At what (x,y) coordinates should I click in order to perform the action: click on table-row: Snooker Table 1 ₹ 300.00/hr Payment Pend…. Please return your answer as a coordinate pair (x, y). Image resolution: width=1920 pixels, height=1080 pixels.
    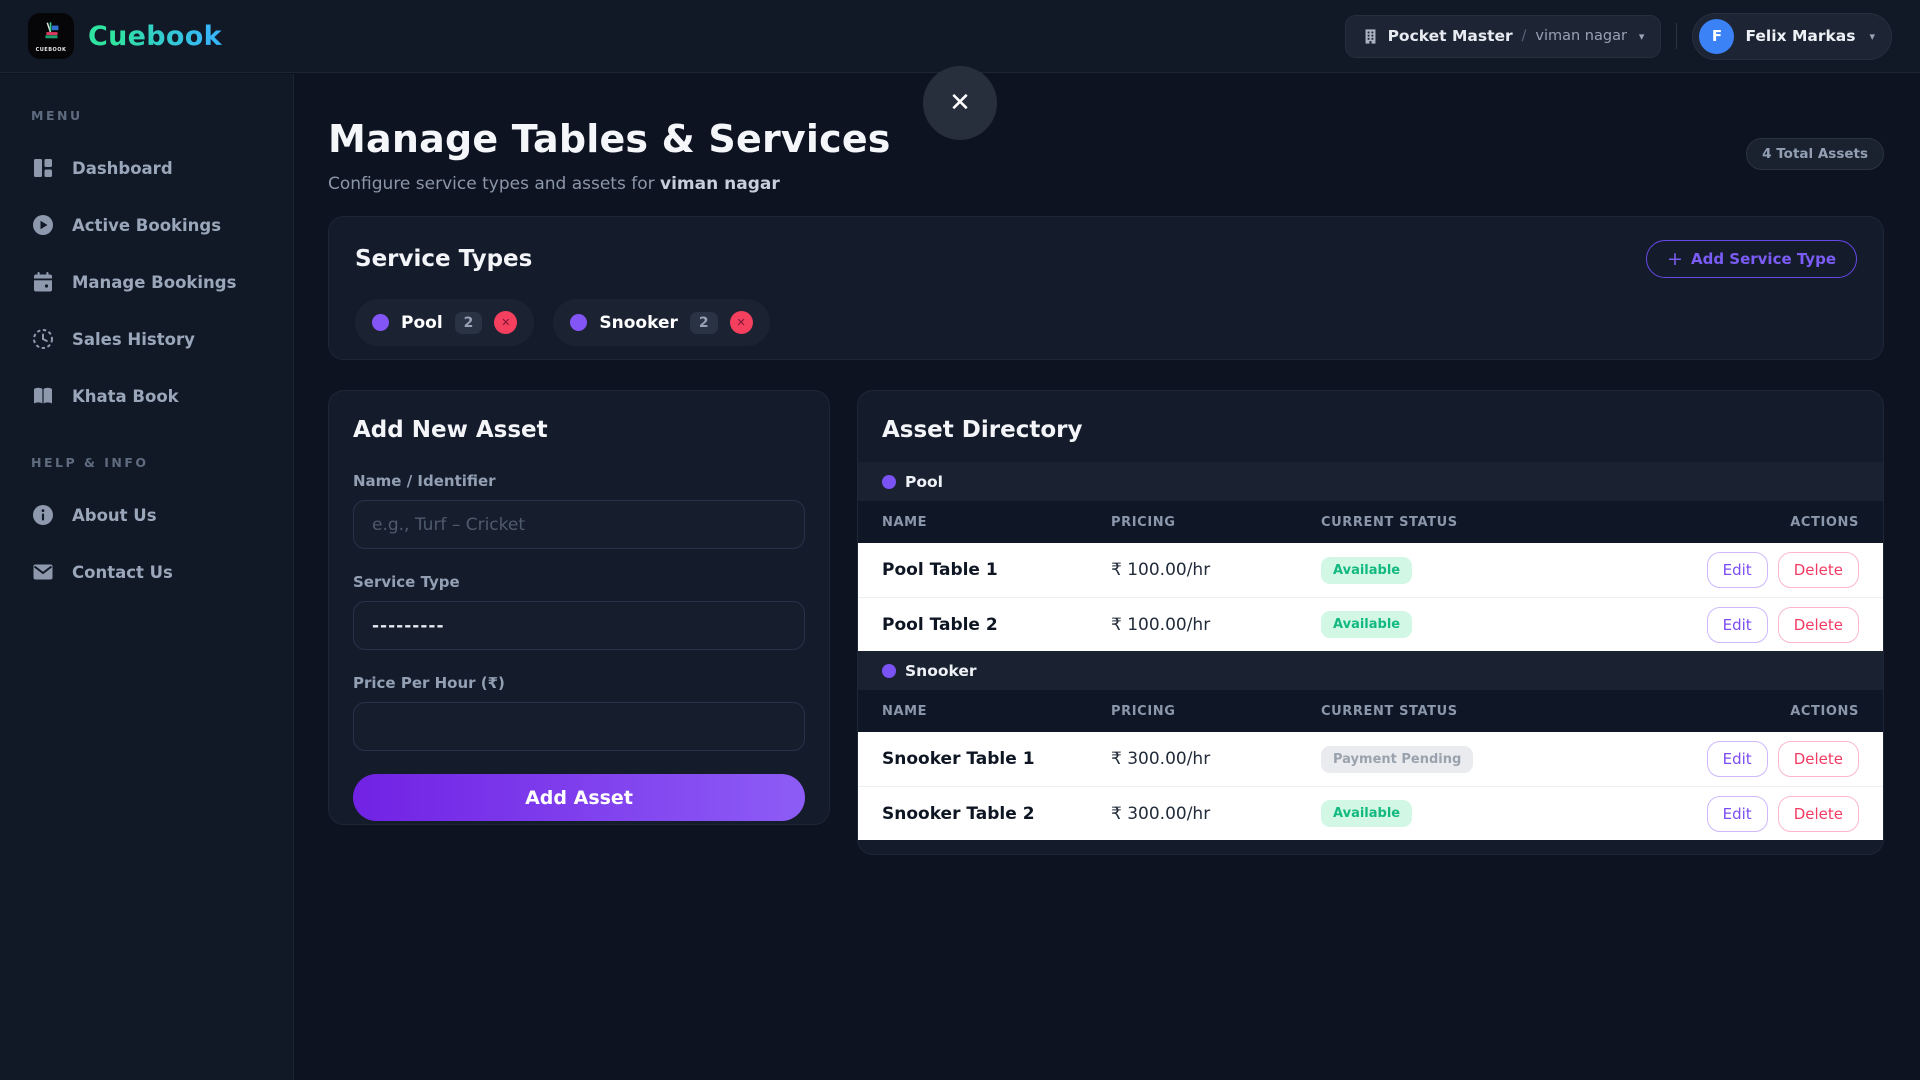
    Looking at the image, I should click on (1370, 759).